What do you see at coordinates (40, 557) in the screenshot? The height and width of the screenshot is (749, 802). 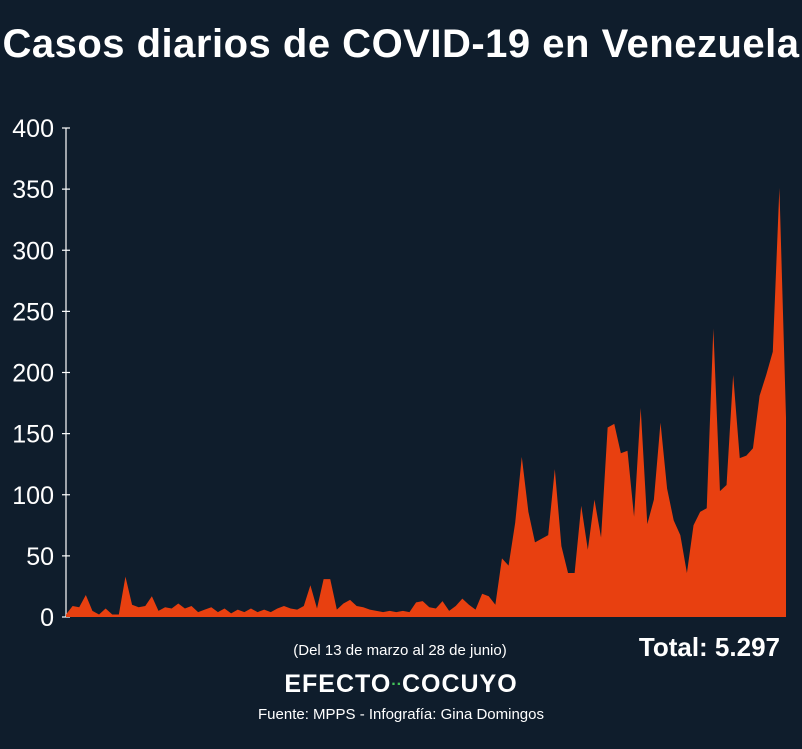 I see `y-tick-label: 50` at bounding box center [40, 557].